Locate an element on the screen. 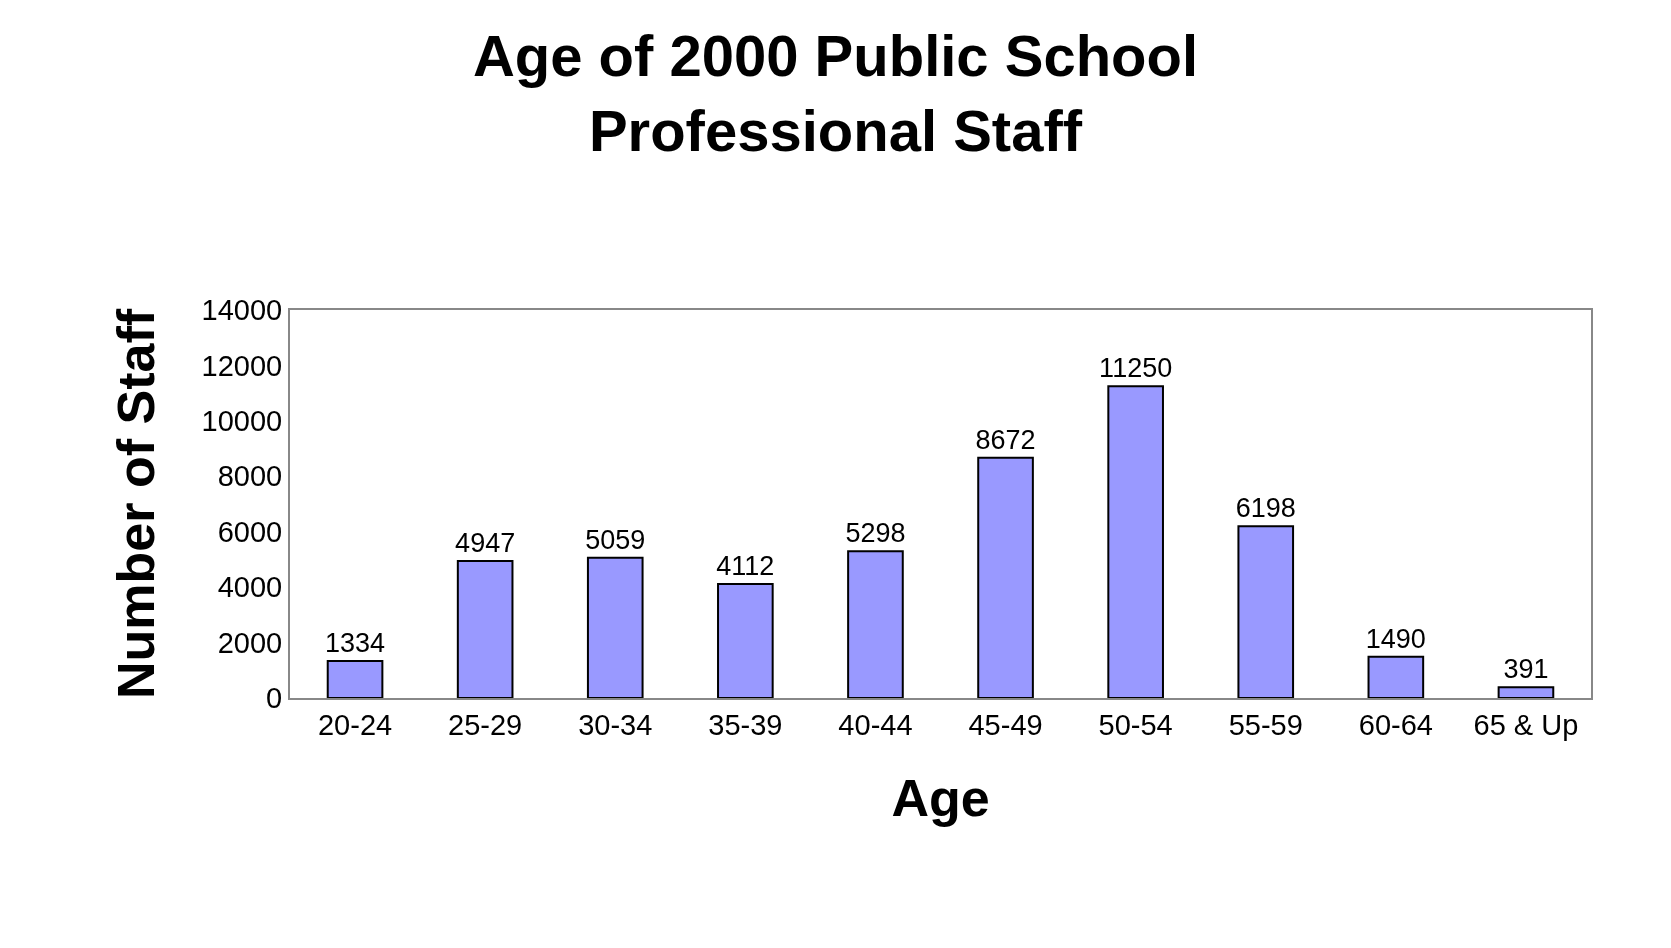  x-tick-label: 25-29 is located at coordinates (485, 724).